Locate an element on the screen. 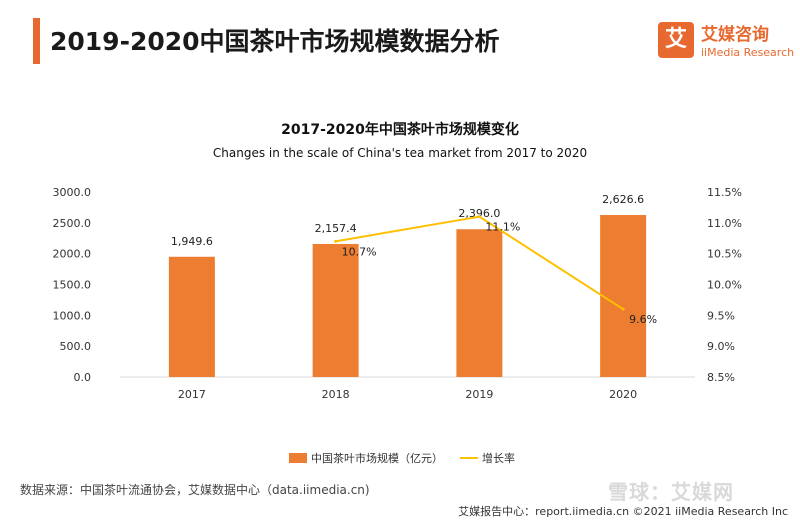 This screenshot has width=800, height=520. y-left-tick-label: 500.0 is located at coordinates (76, 346).